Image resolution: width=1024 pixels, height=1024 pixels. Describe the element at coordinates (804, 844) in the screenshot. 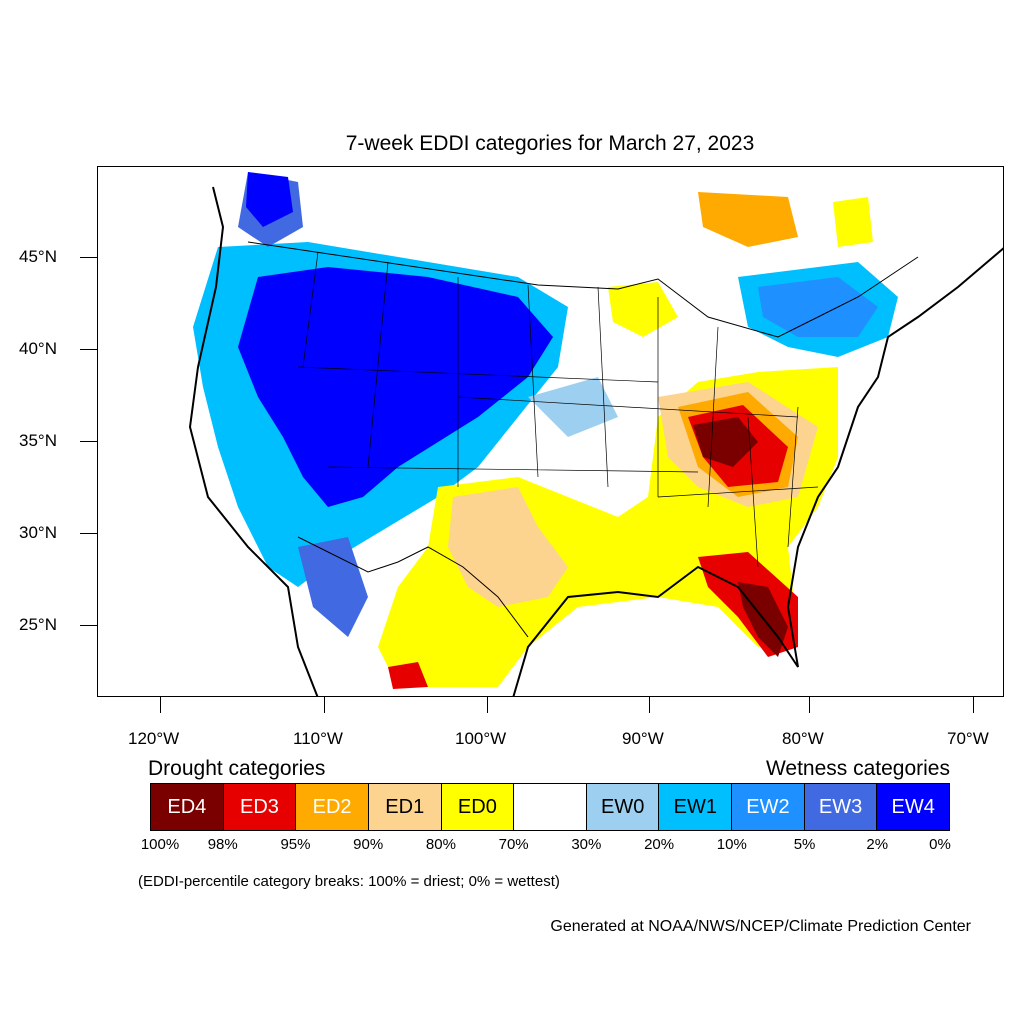

I see `percentile-break: 5%` at that location.